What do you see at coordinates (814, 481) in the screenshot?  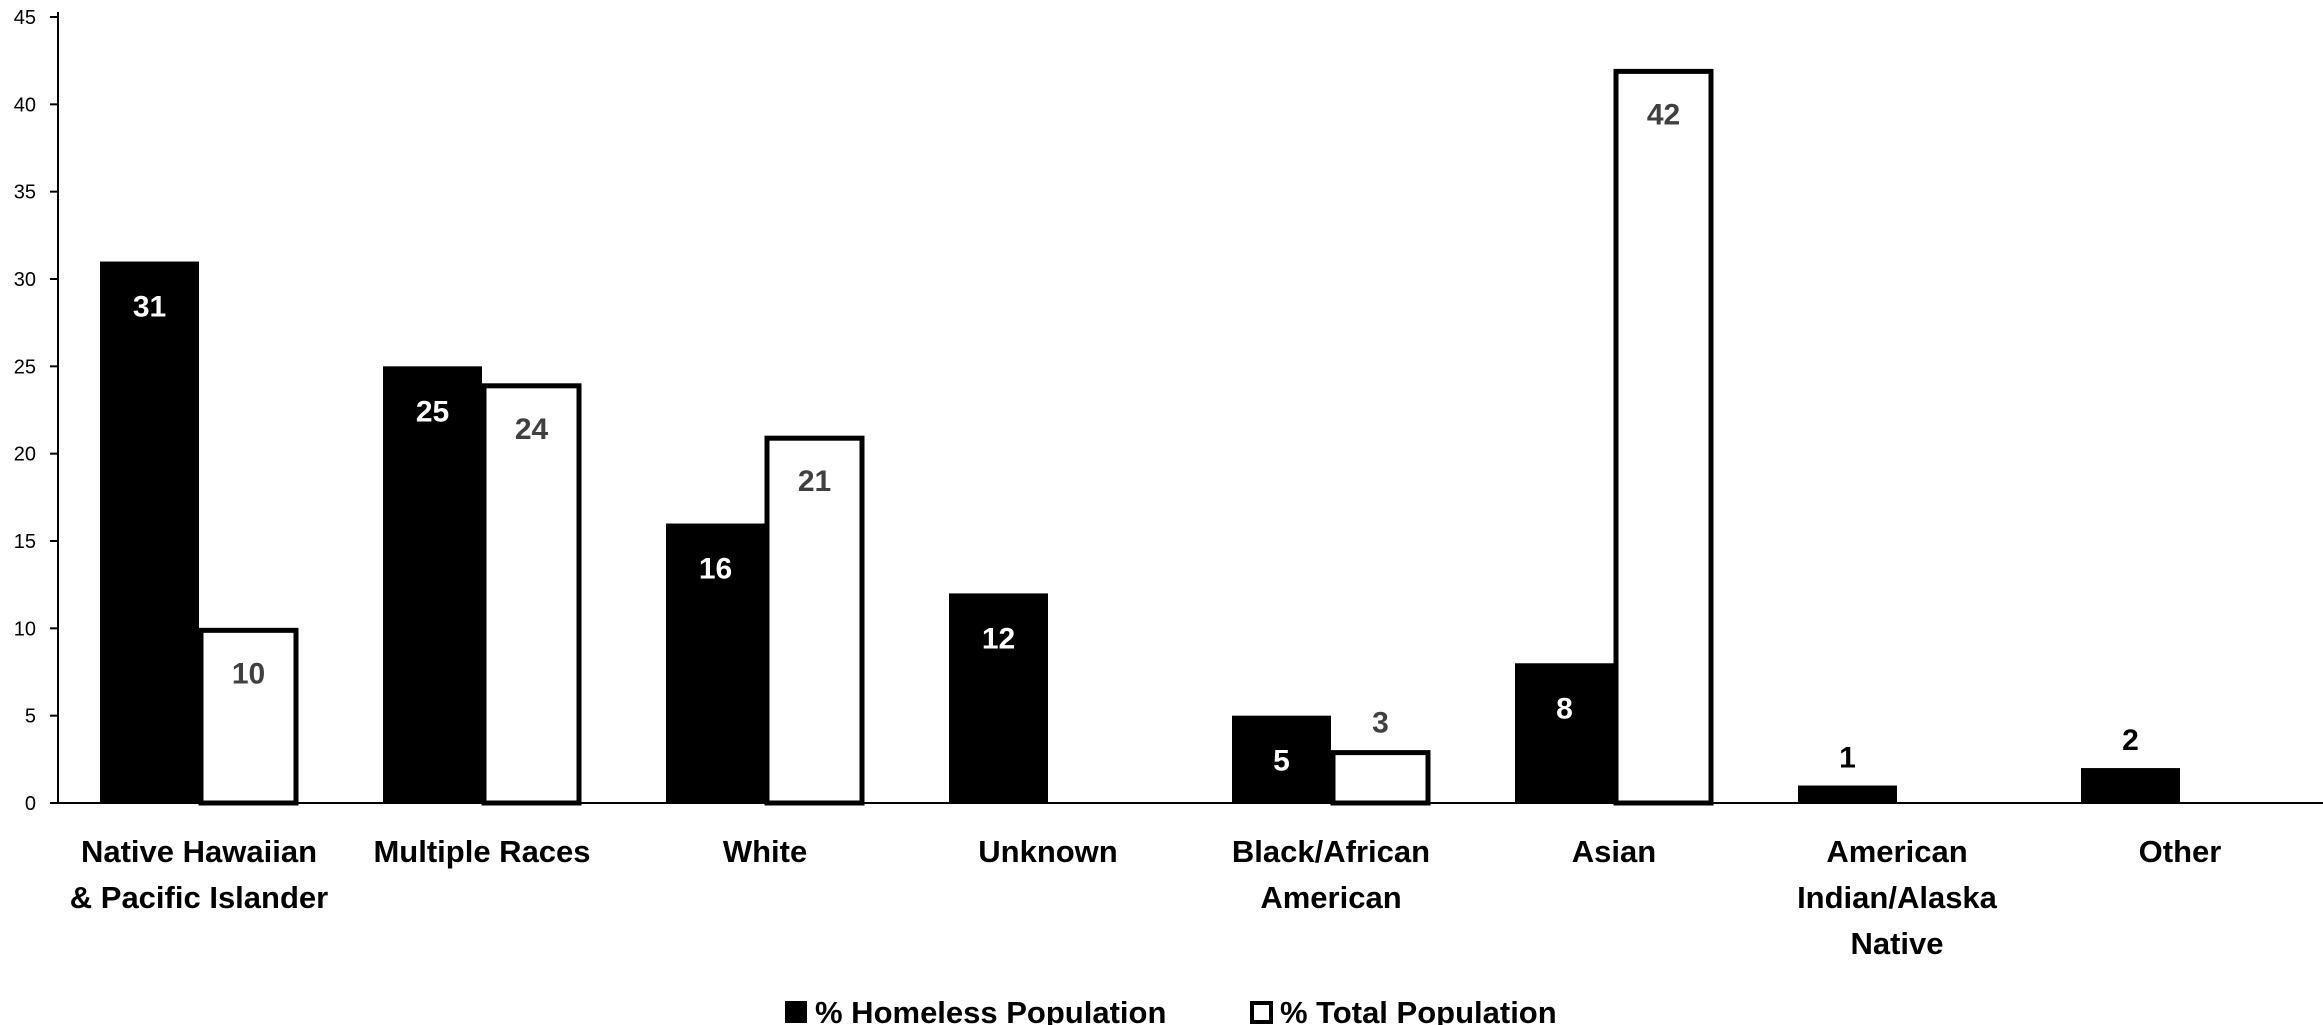 I see `data-label: 21` at bounding box center [814, 481].